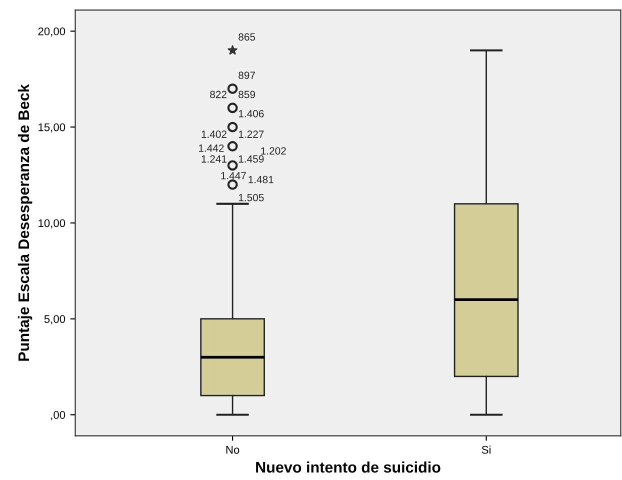  Describe the element at coordinates (233, 450) in the screenshot. I see `x-tick-label: No` at that location.